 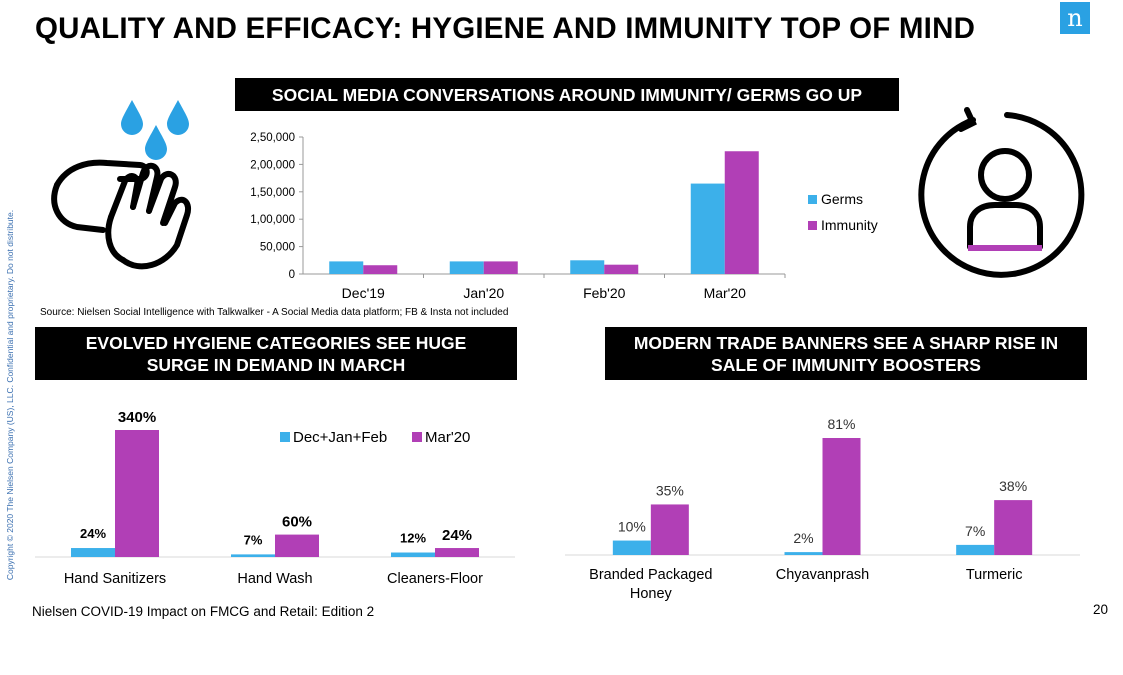 What do you see at coordinates (651, 594) in the screenshot?
I see `x-tick-label: Honey` at bounding box center [651, 594].